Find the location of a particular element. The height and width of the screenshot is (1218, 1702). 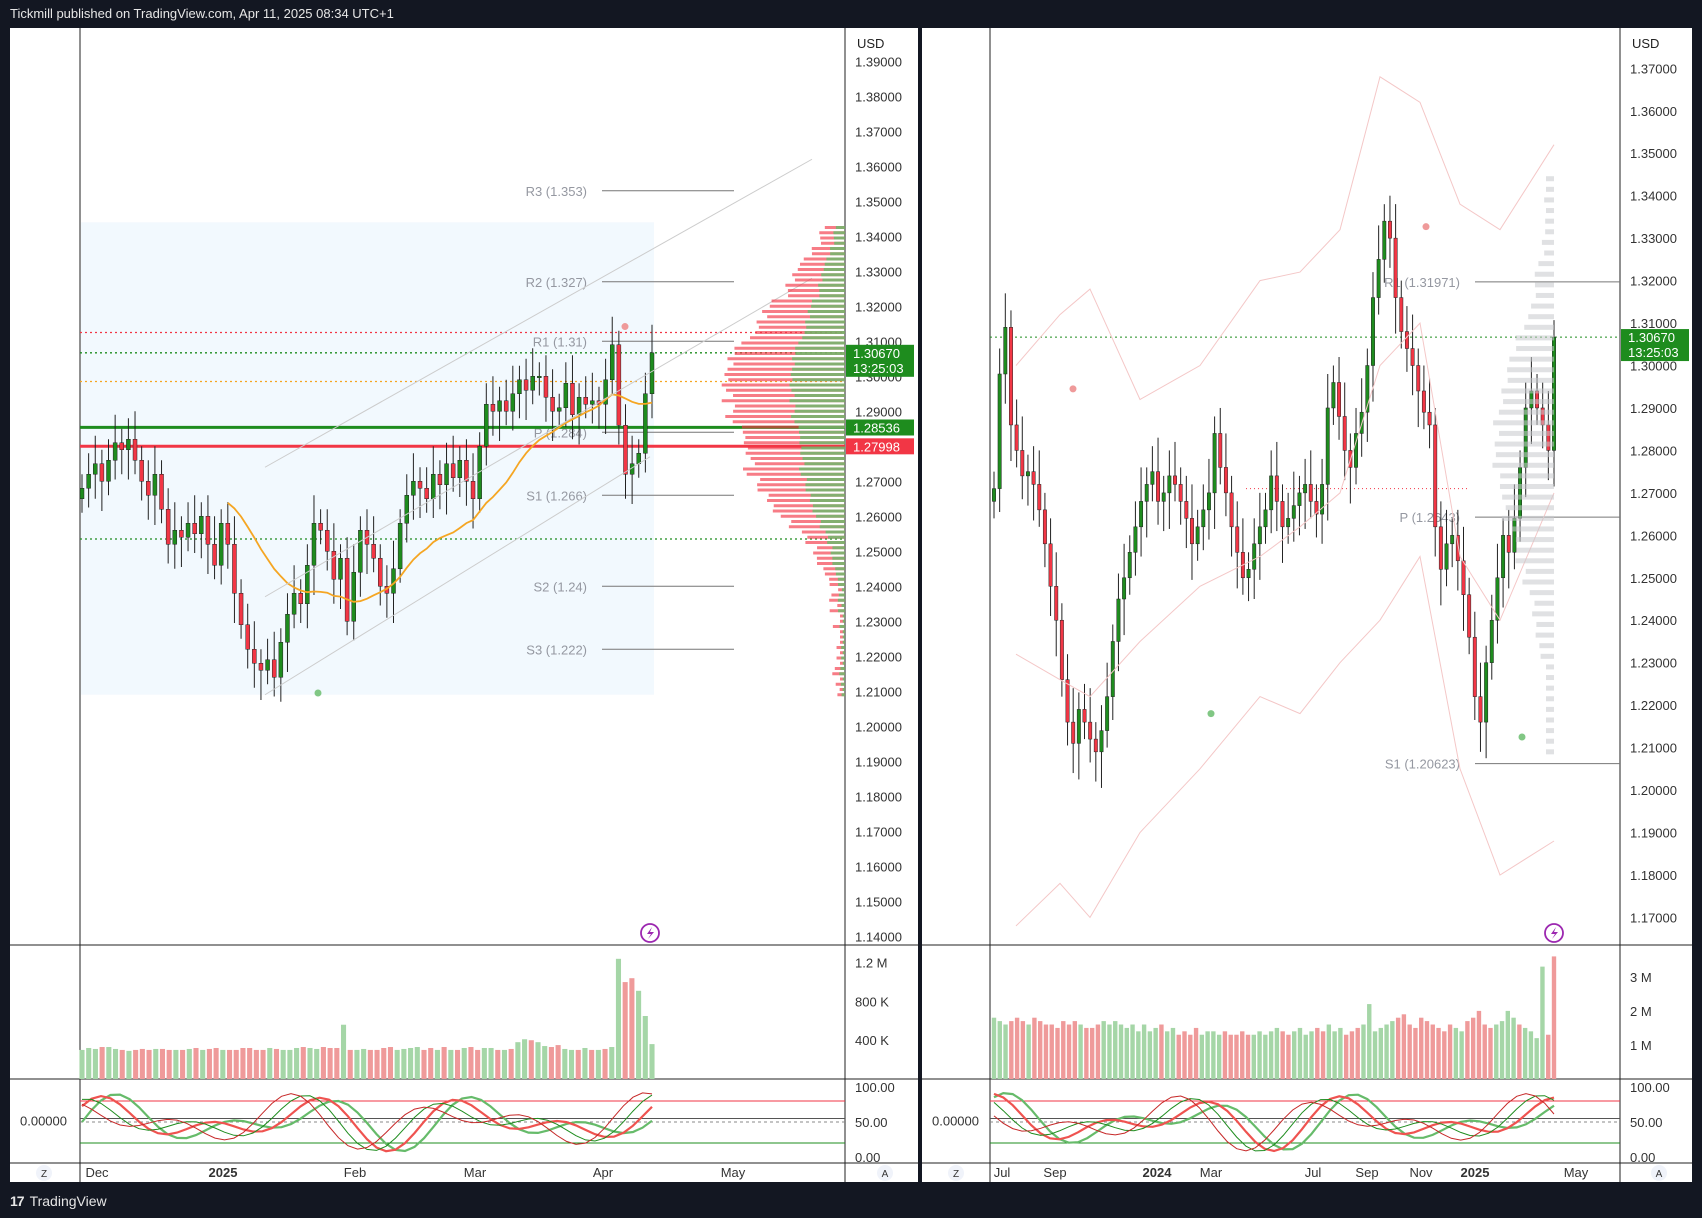

pivot-label: R3 (1.353) is located at coordinates (556, 191).